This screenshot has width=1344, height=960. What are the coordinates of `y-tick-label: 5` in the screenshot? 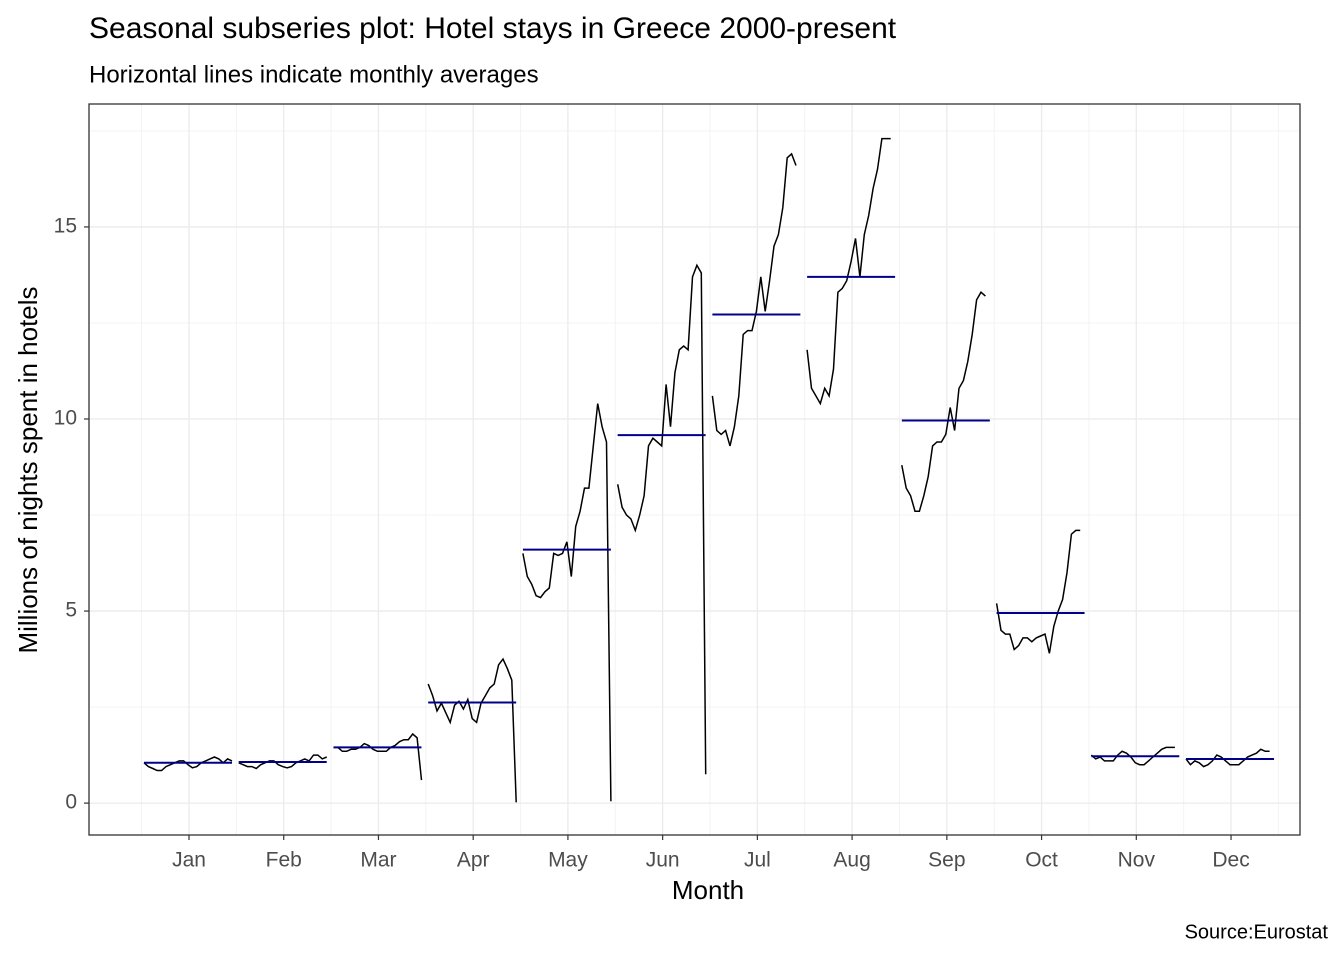 It's located at (71, 610).